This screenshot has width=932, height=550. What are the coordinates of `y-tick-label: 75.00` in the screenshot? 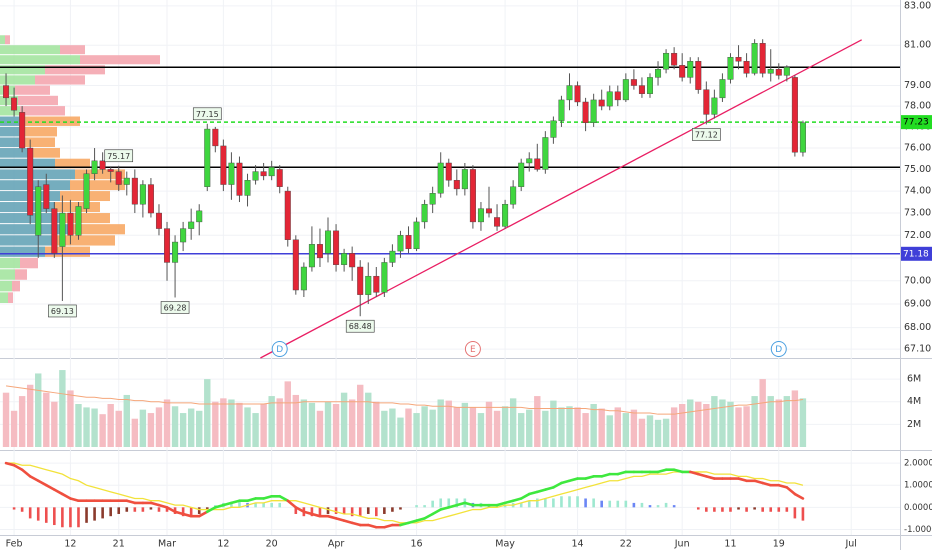 It's located at (917, 169).